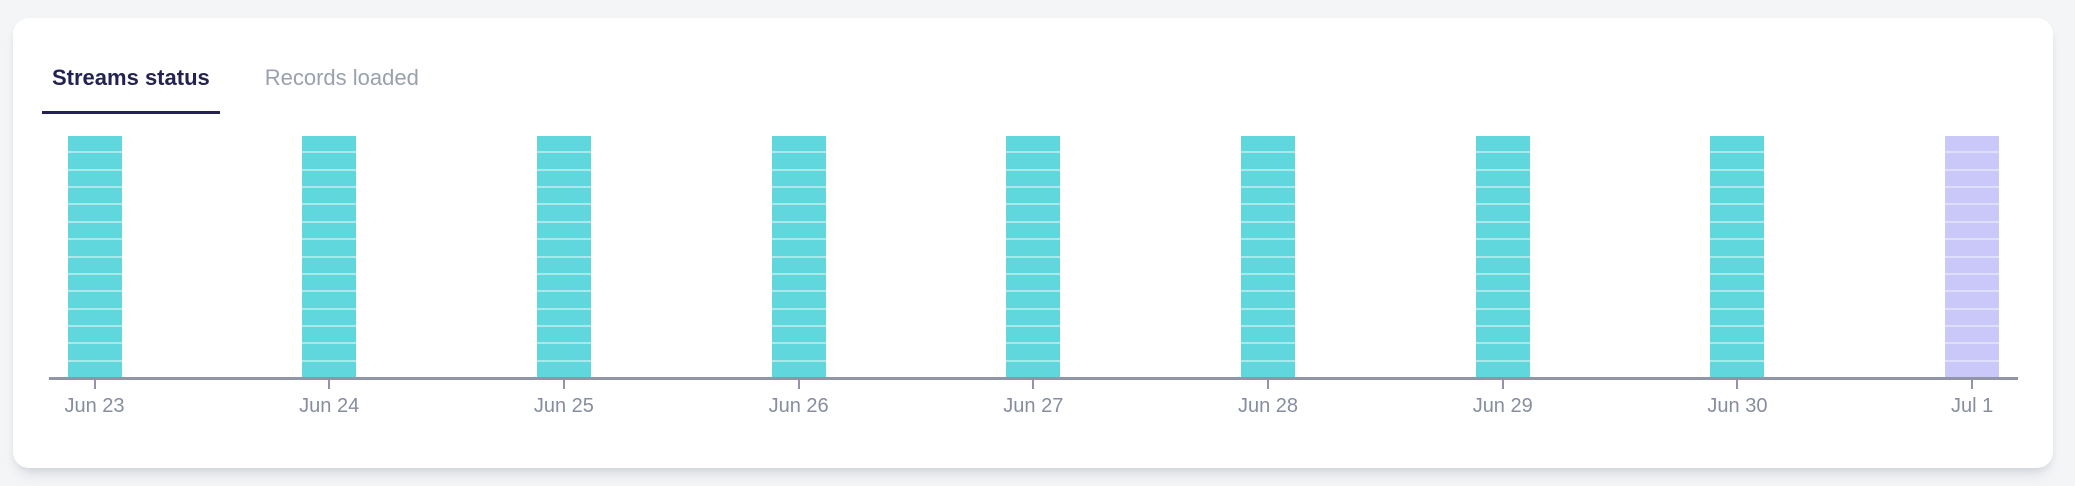 Image resolution: width=2075 pixels, height=486 pixels. What do you see at coordinates (131, 89) in the screenshot?
I see `tab-streams-status: Streams status` at bounding box center [131, 89].